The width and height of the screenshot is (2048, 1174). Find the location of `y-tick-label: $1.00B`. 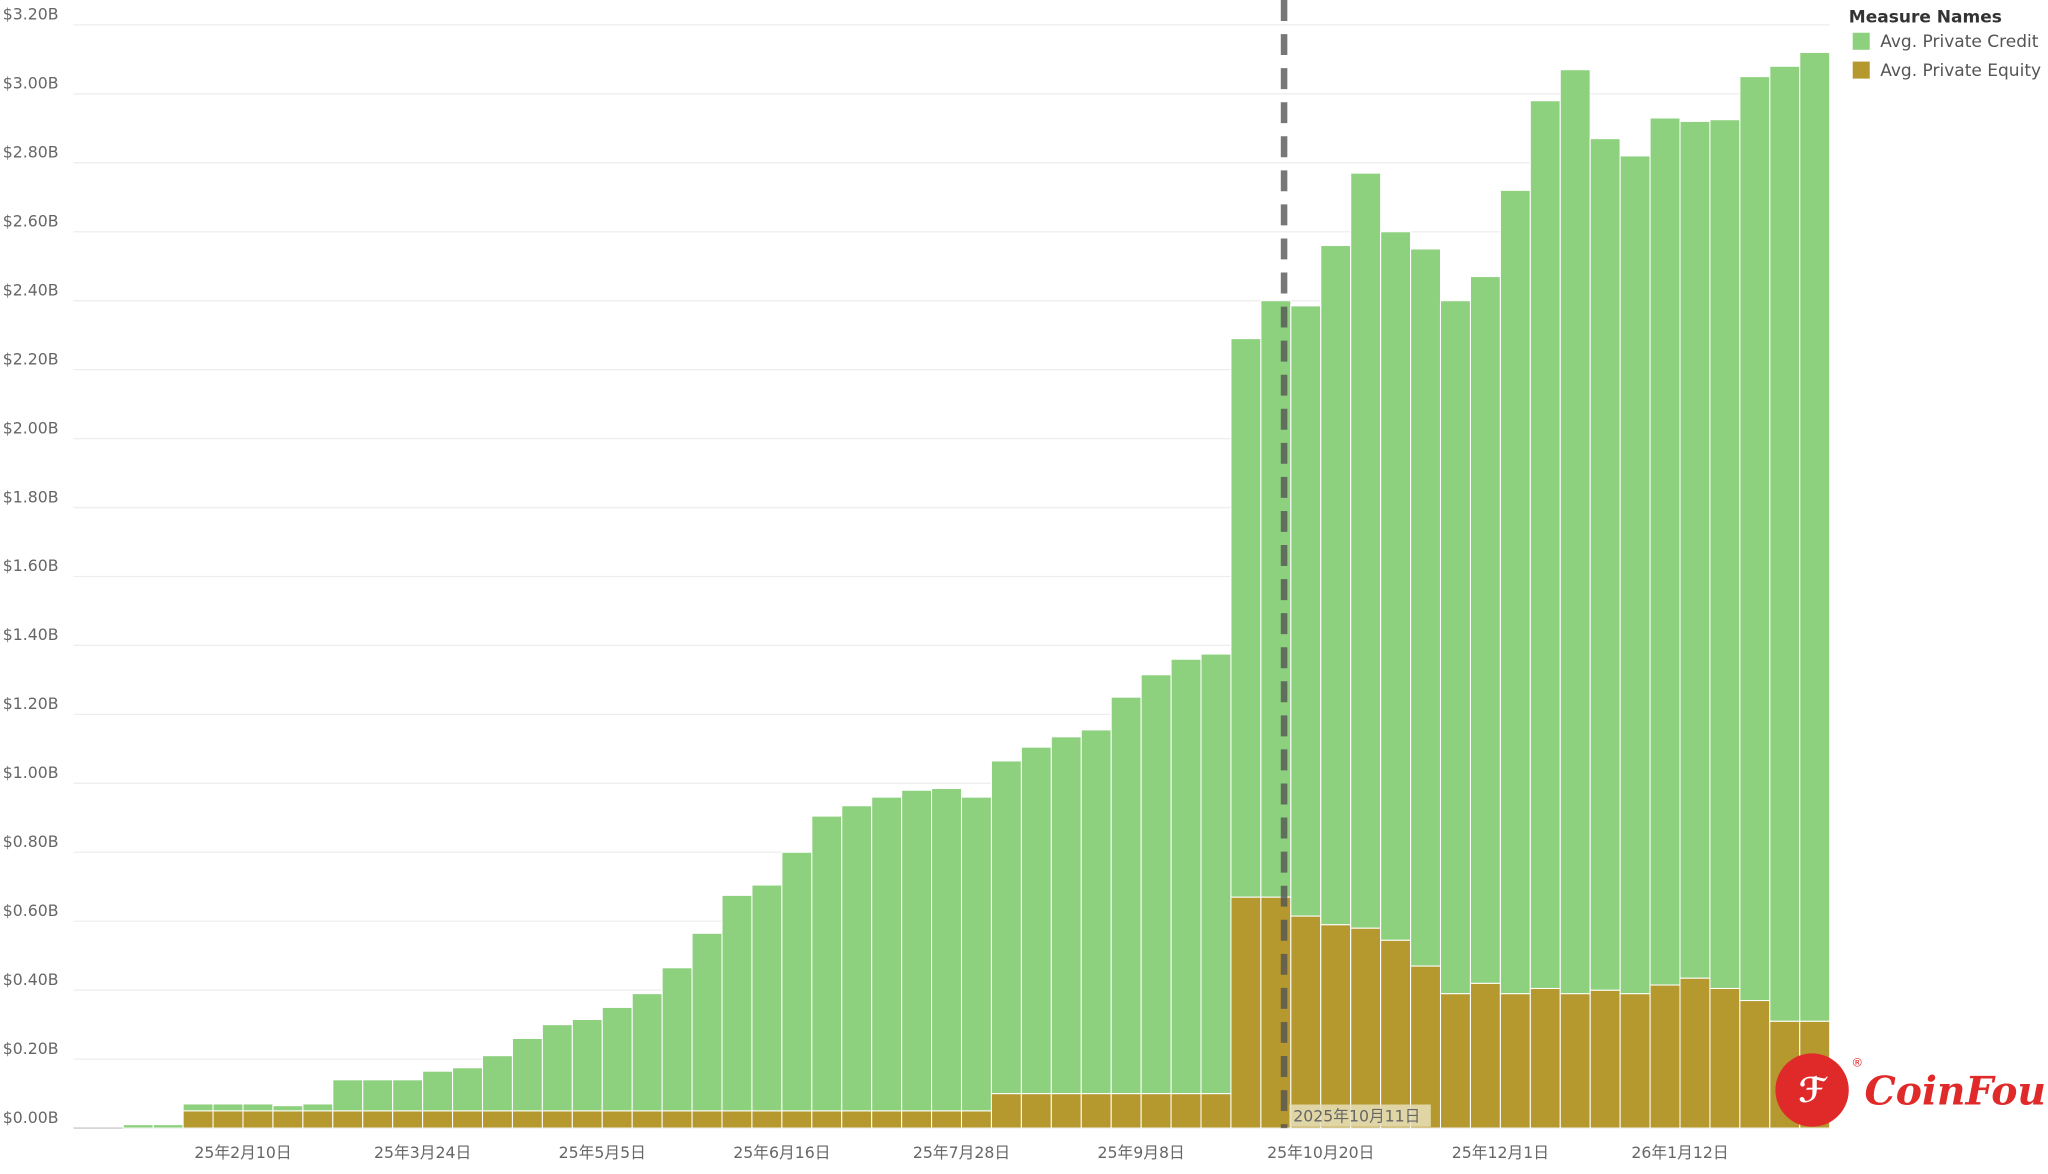

y-tick-label: $1.00B is located at coordinates (31, 772).